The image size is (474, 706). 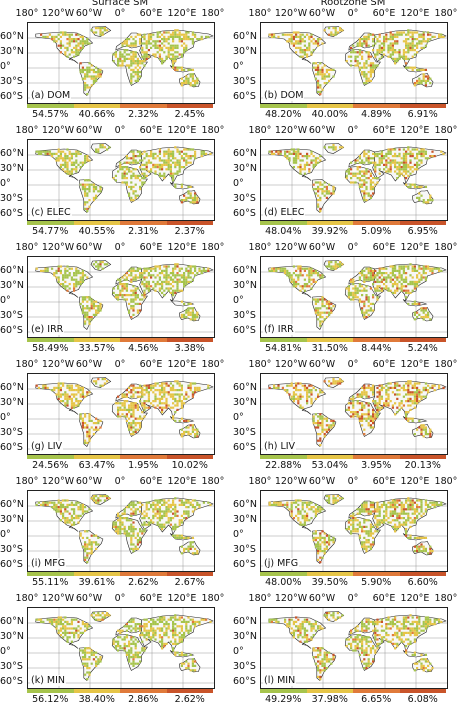 What do you see at coordinates (353, 583) in the screenshot?
I see `category-percentages: 48.00% 39.50% 5.90% 6.60%` at bounding box center [353, 583].